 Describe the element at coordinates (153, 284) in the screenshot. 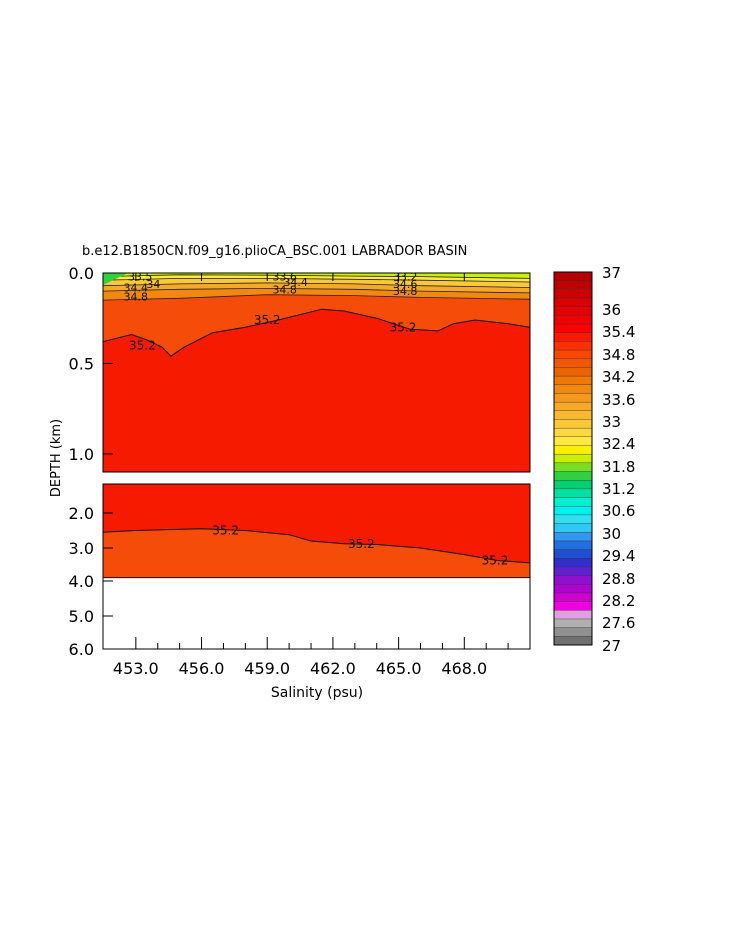

I see `contour-label: 34` at that location.